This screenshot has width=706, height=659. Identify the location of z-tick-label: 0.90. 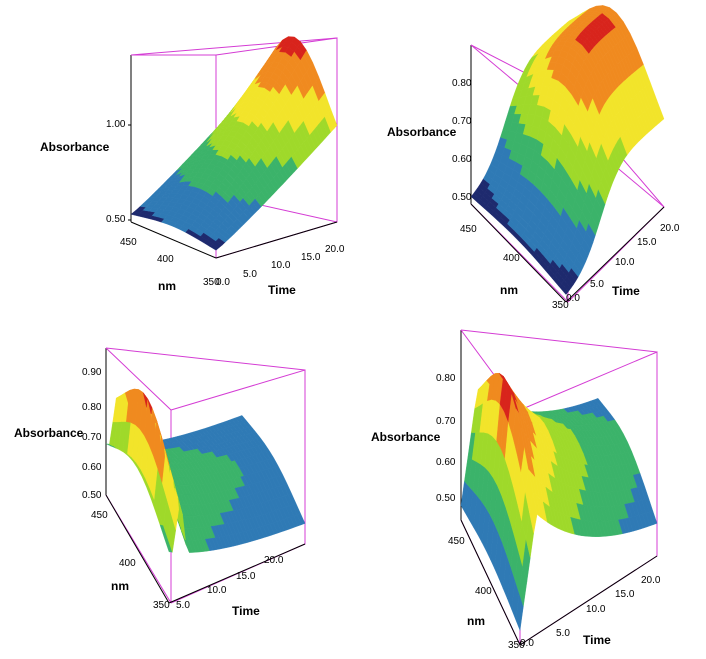
(92, 372).